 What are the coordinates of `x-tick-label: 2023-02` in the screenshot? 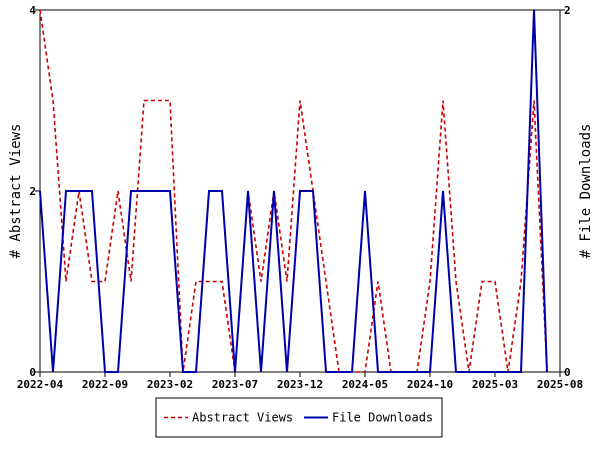 It's located at (170, 384).